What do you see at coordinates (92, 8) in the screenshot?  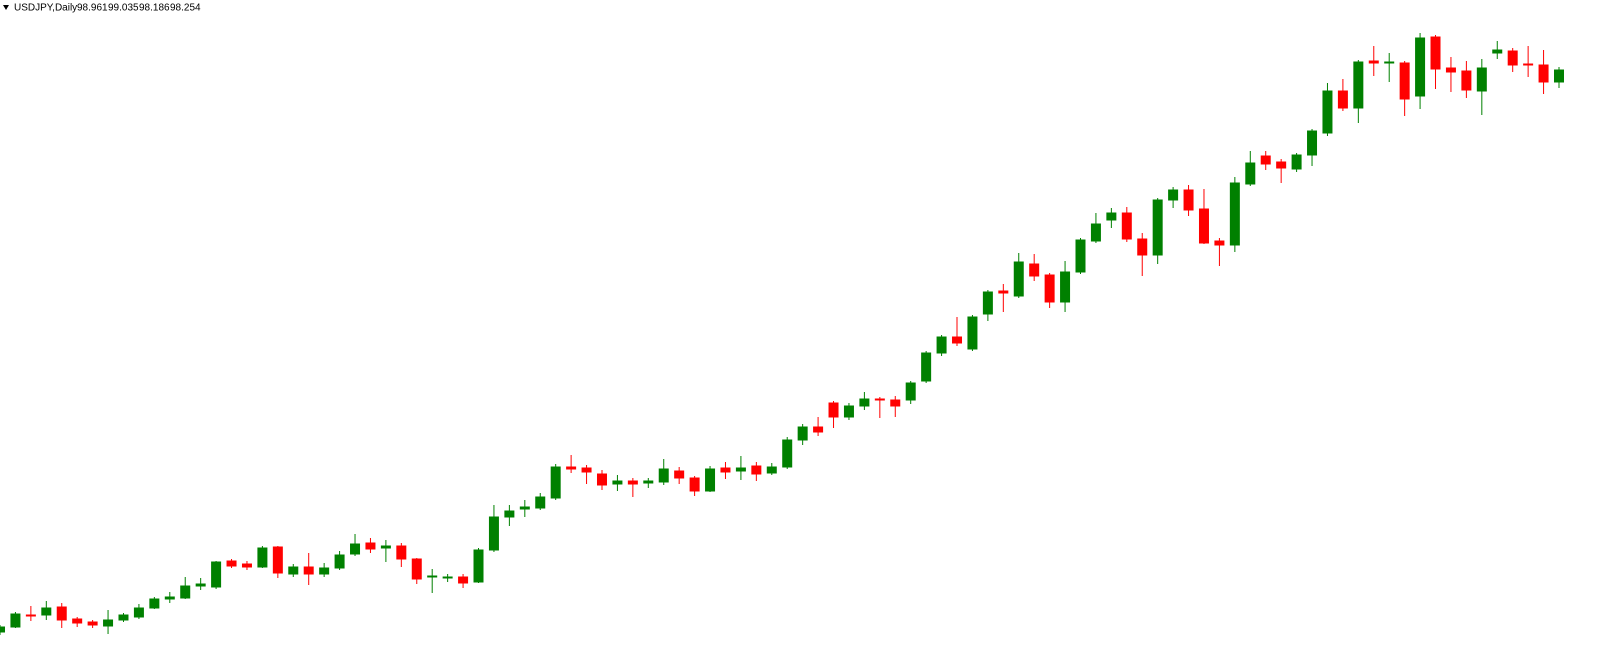 I see `header-open: 98.961` at bounding box center [92, 8].